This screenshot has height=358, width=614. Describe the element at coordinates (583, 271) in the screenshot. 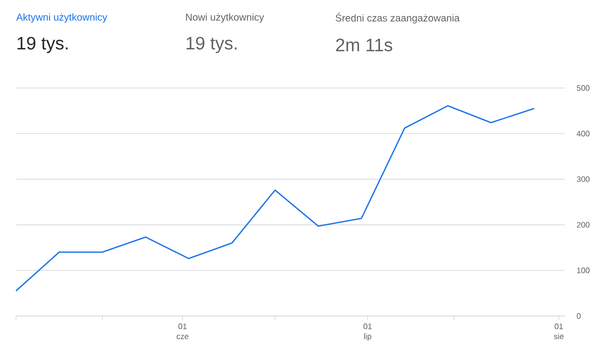

I see `y-tick-label: 100` at that location.